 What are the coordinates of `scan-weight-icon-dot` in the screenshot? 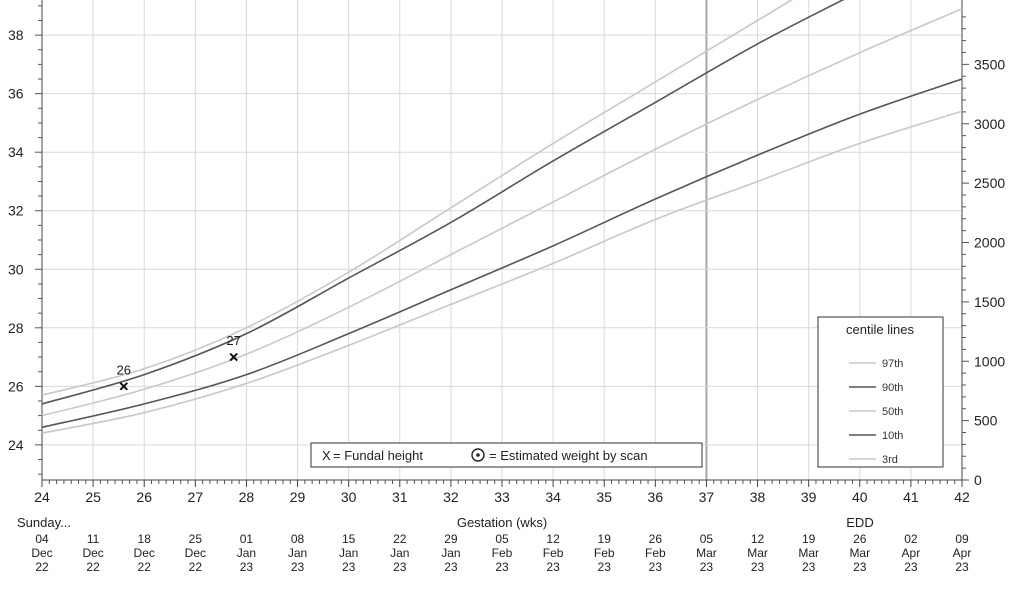 It's located at (478, 455).